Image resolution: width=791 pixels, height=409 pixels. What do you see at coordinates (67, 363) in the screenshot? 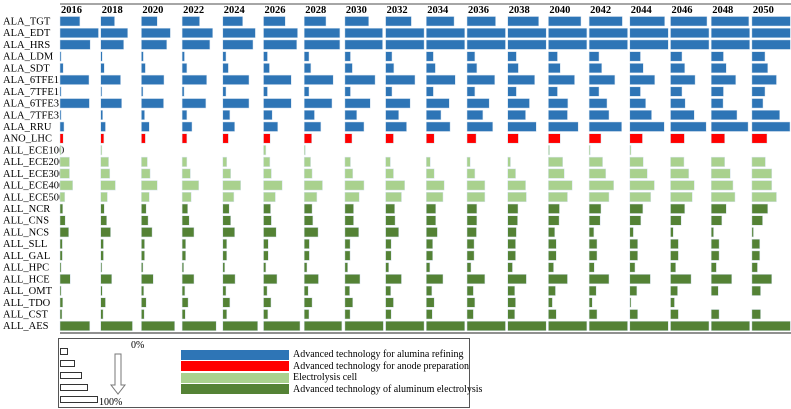
I see `scale-bar` at bounding box center [67, 363].